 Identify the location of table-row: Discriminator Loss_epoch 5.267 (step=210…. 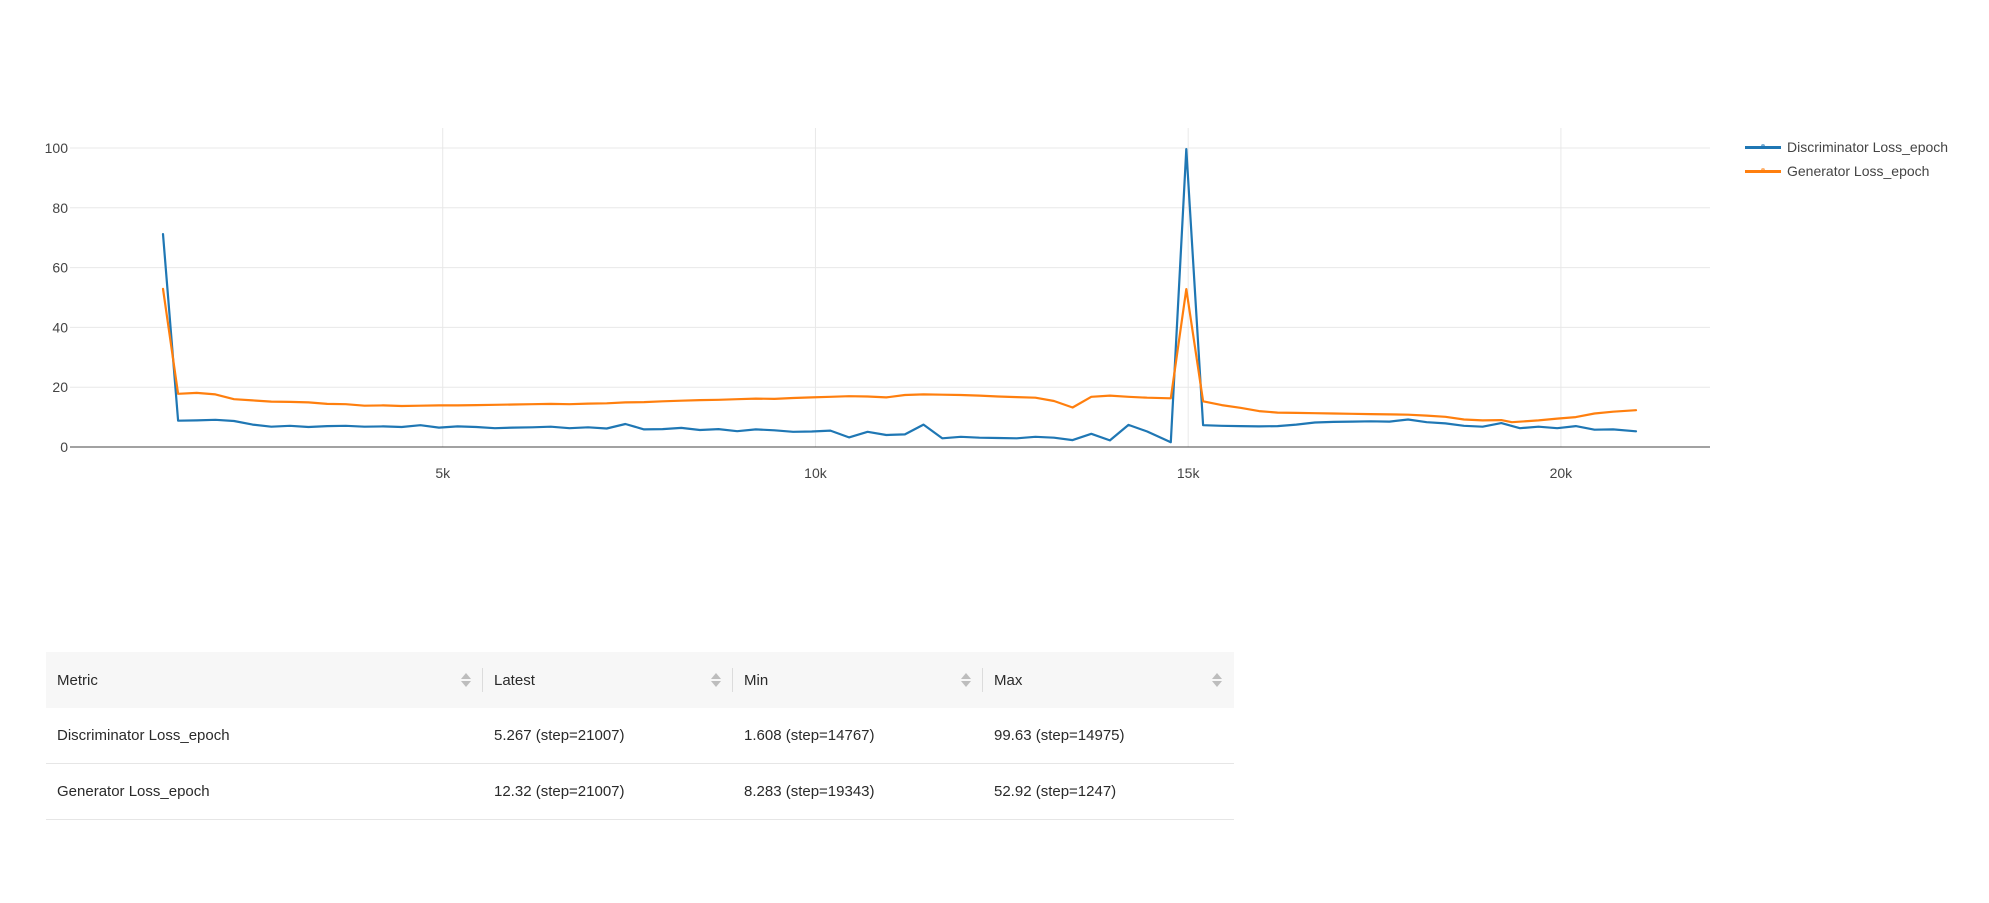
(640, 736).